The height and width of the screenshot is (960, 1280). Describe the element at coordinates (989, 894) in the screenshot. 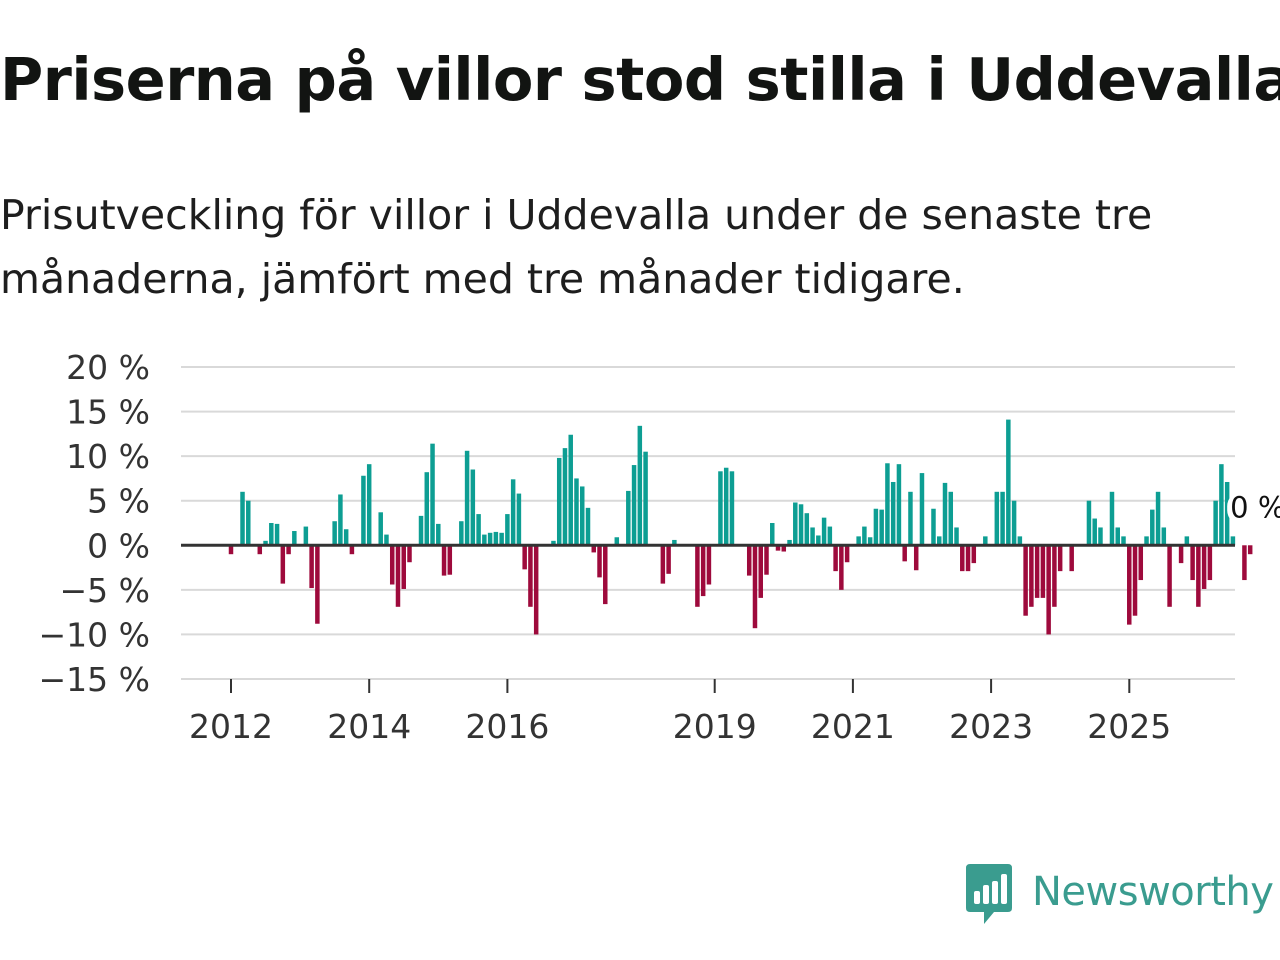

I see `newsworthy-logo-icon` at that location.